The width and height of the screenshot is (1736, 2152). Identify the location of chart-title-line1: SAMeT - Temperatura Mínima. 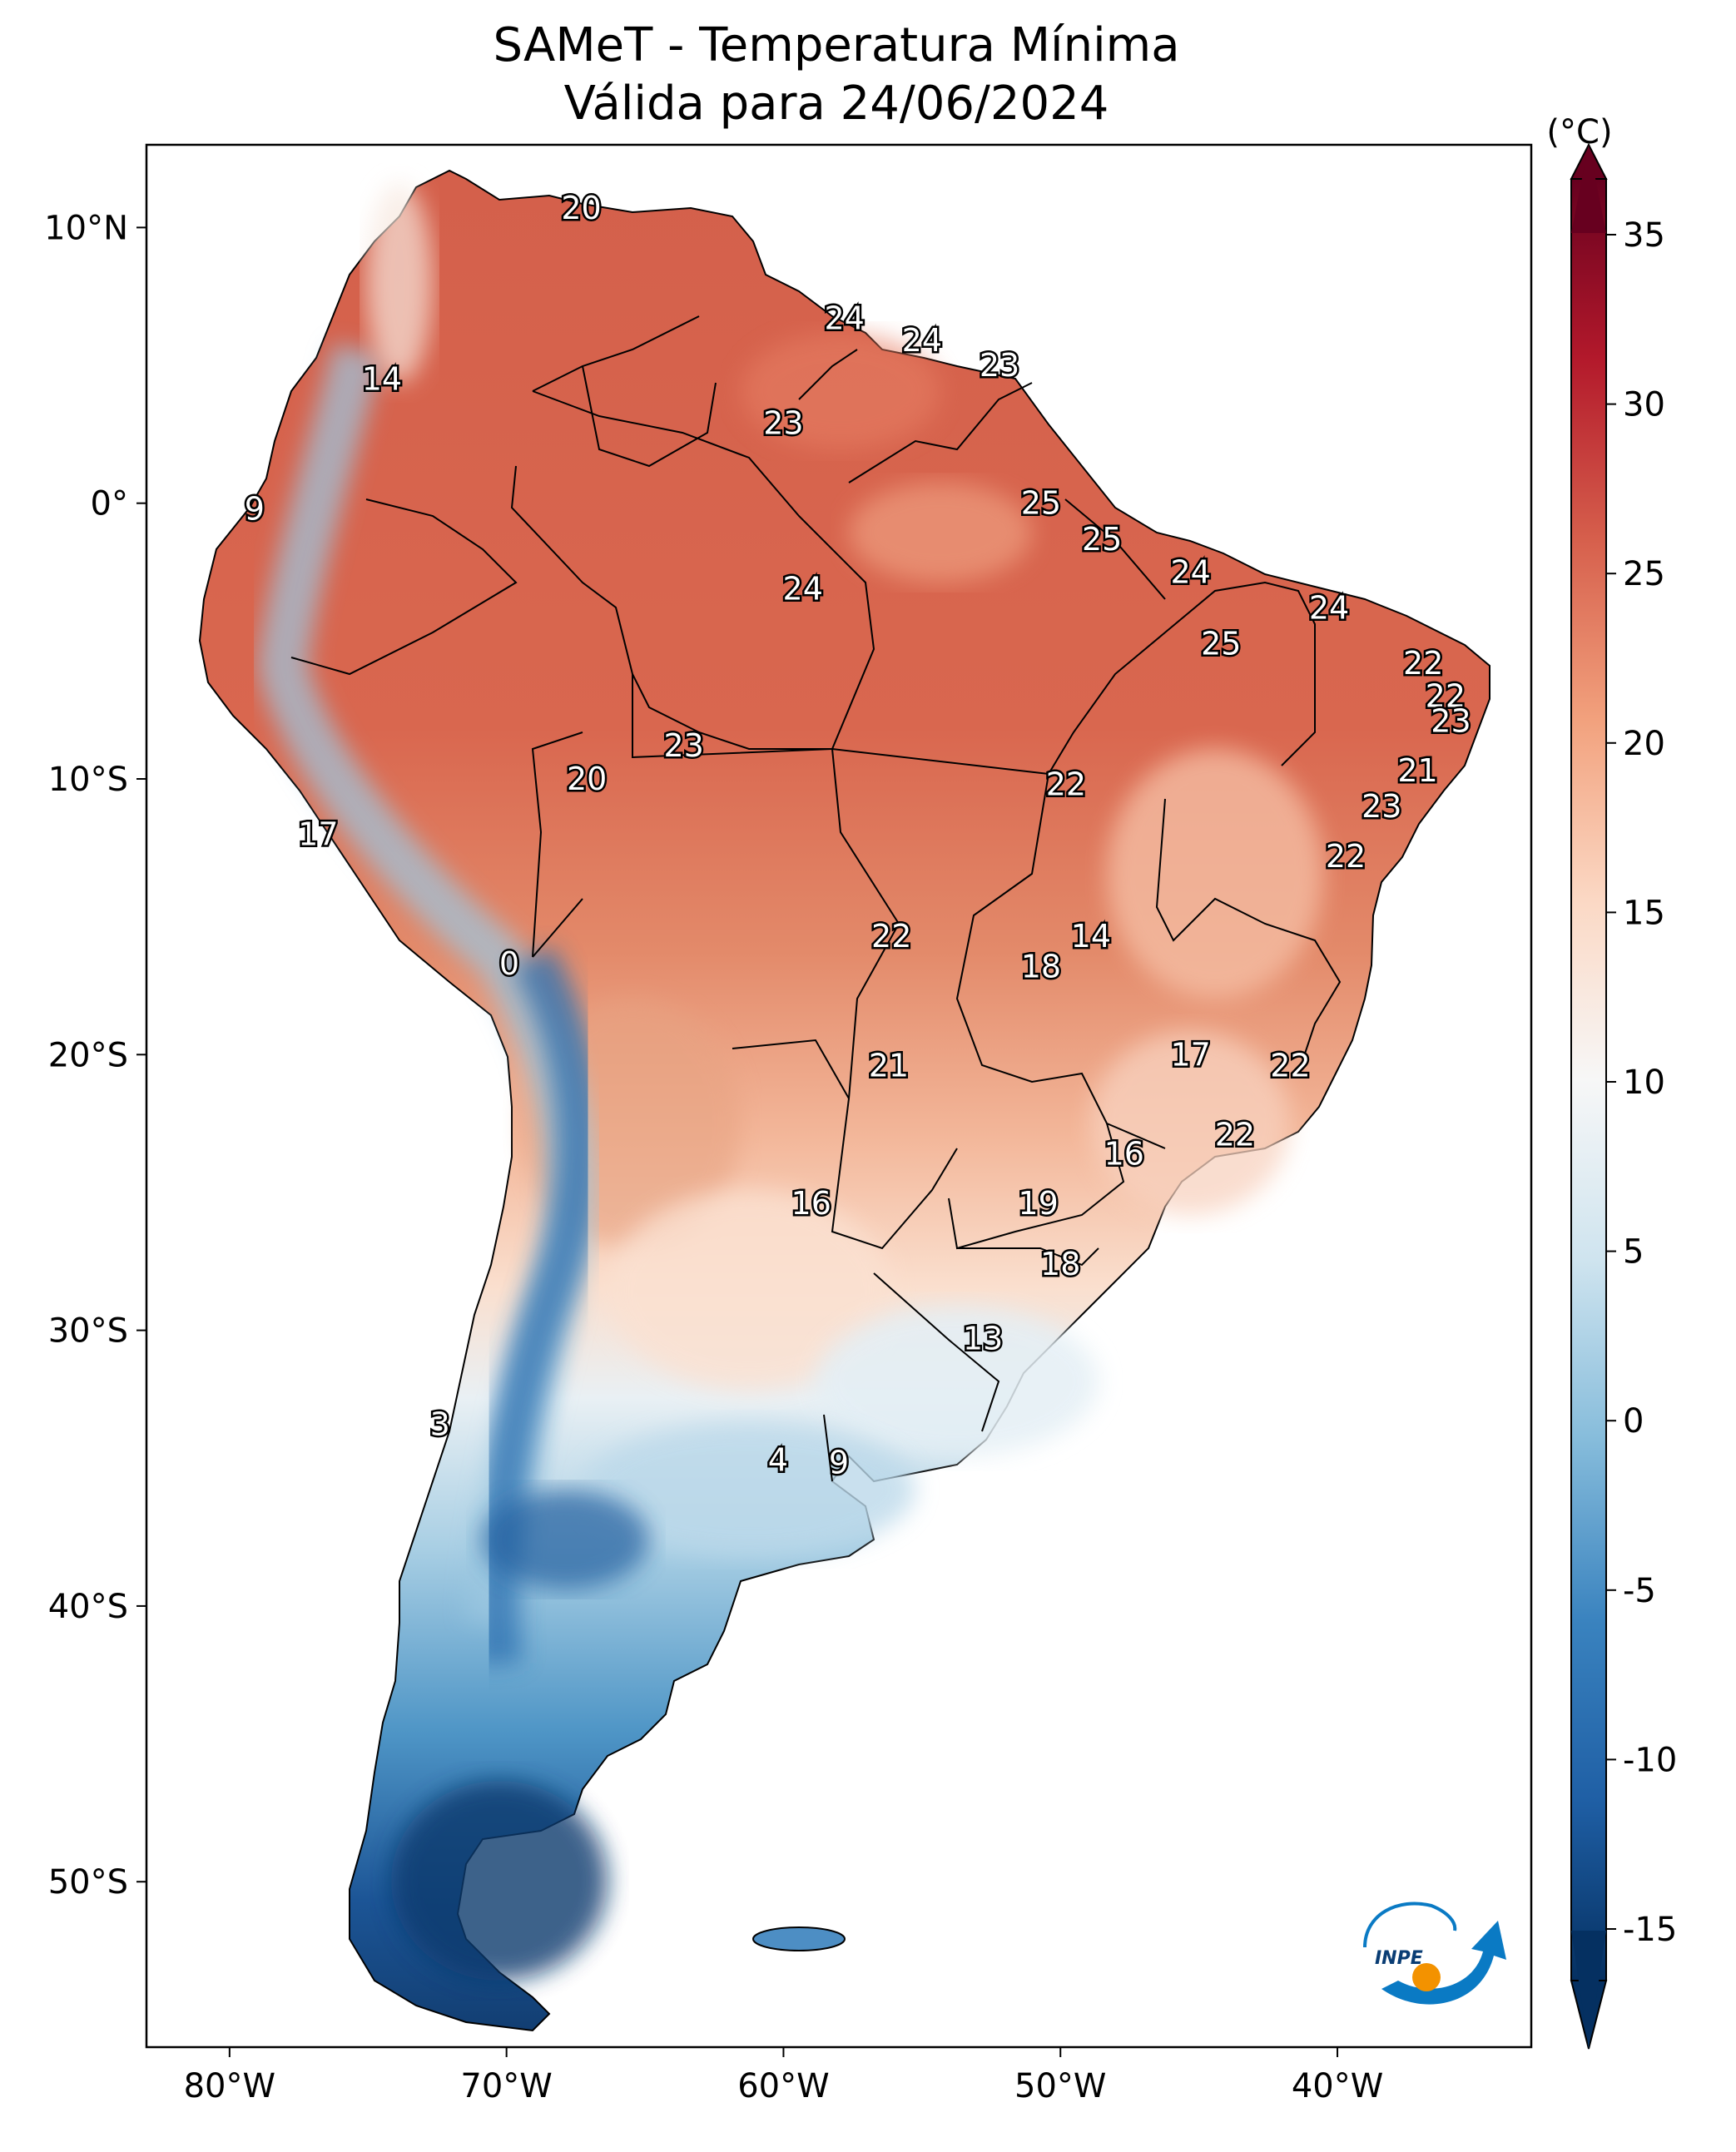
(837, 45).